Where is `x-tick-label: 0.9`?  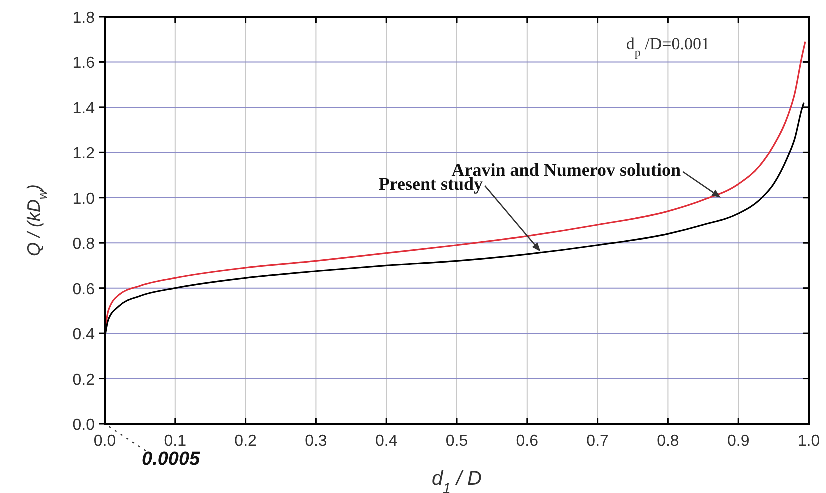
x-tick-label: 0.9 is located at coordinates (738, 441).